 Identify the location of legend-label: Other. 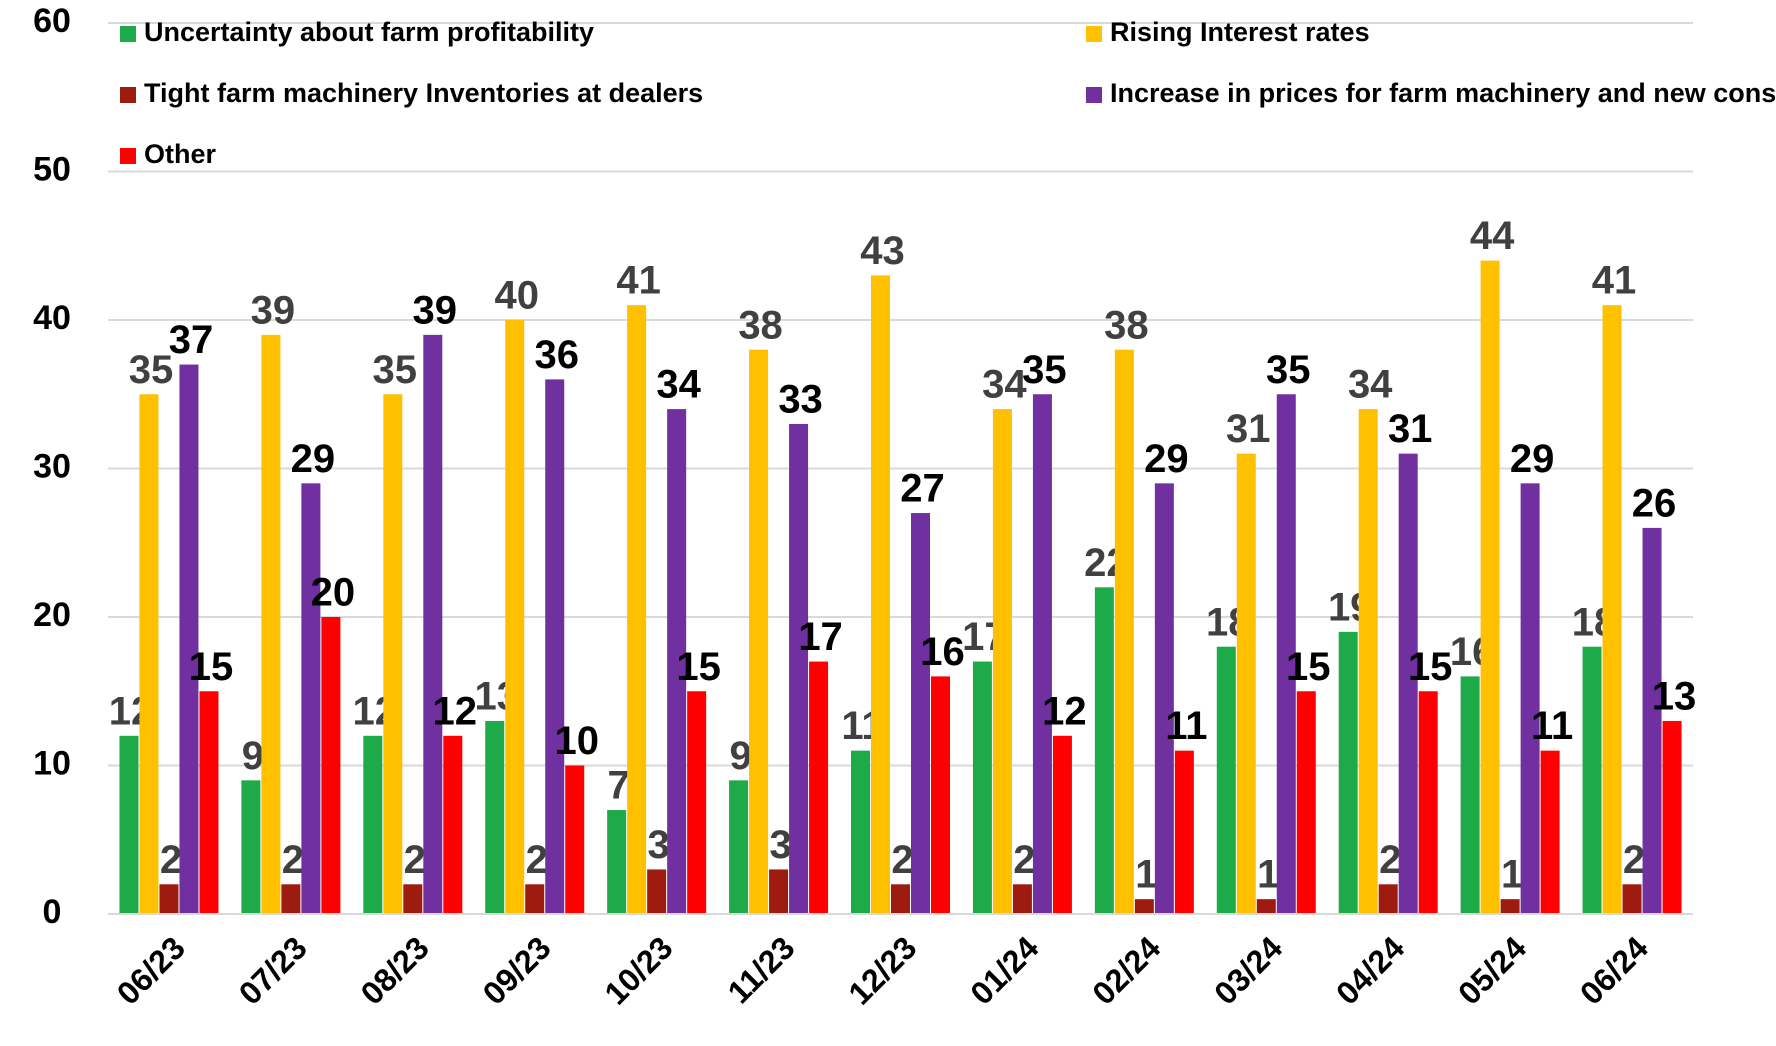
(180, 154).